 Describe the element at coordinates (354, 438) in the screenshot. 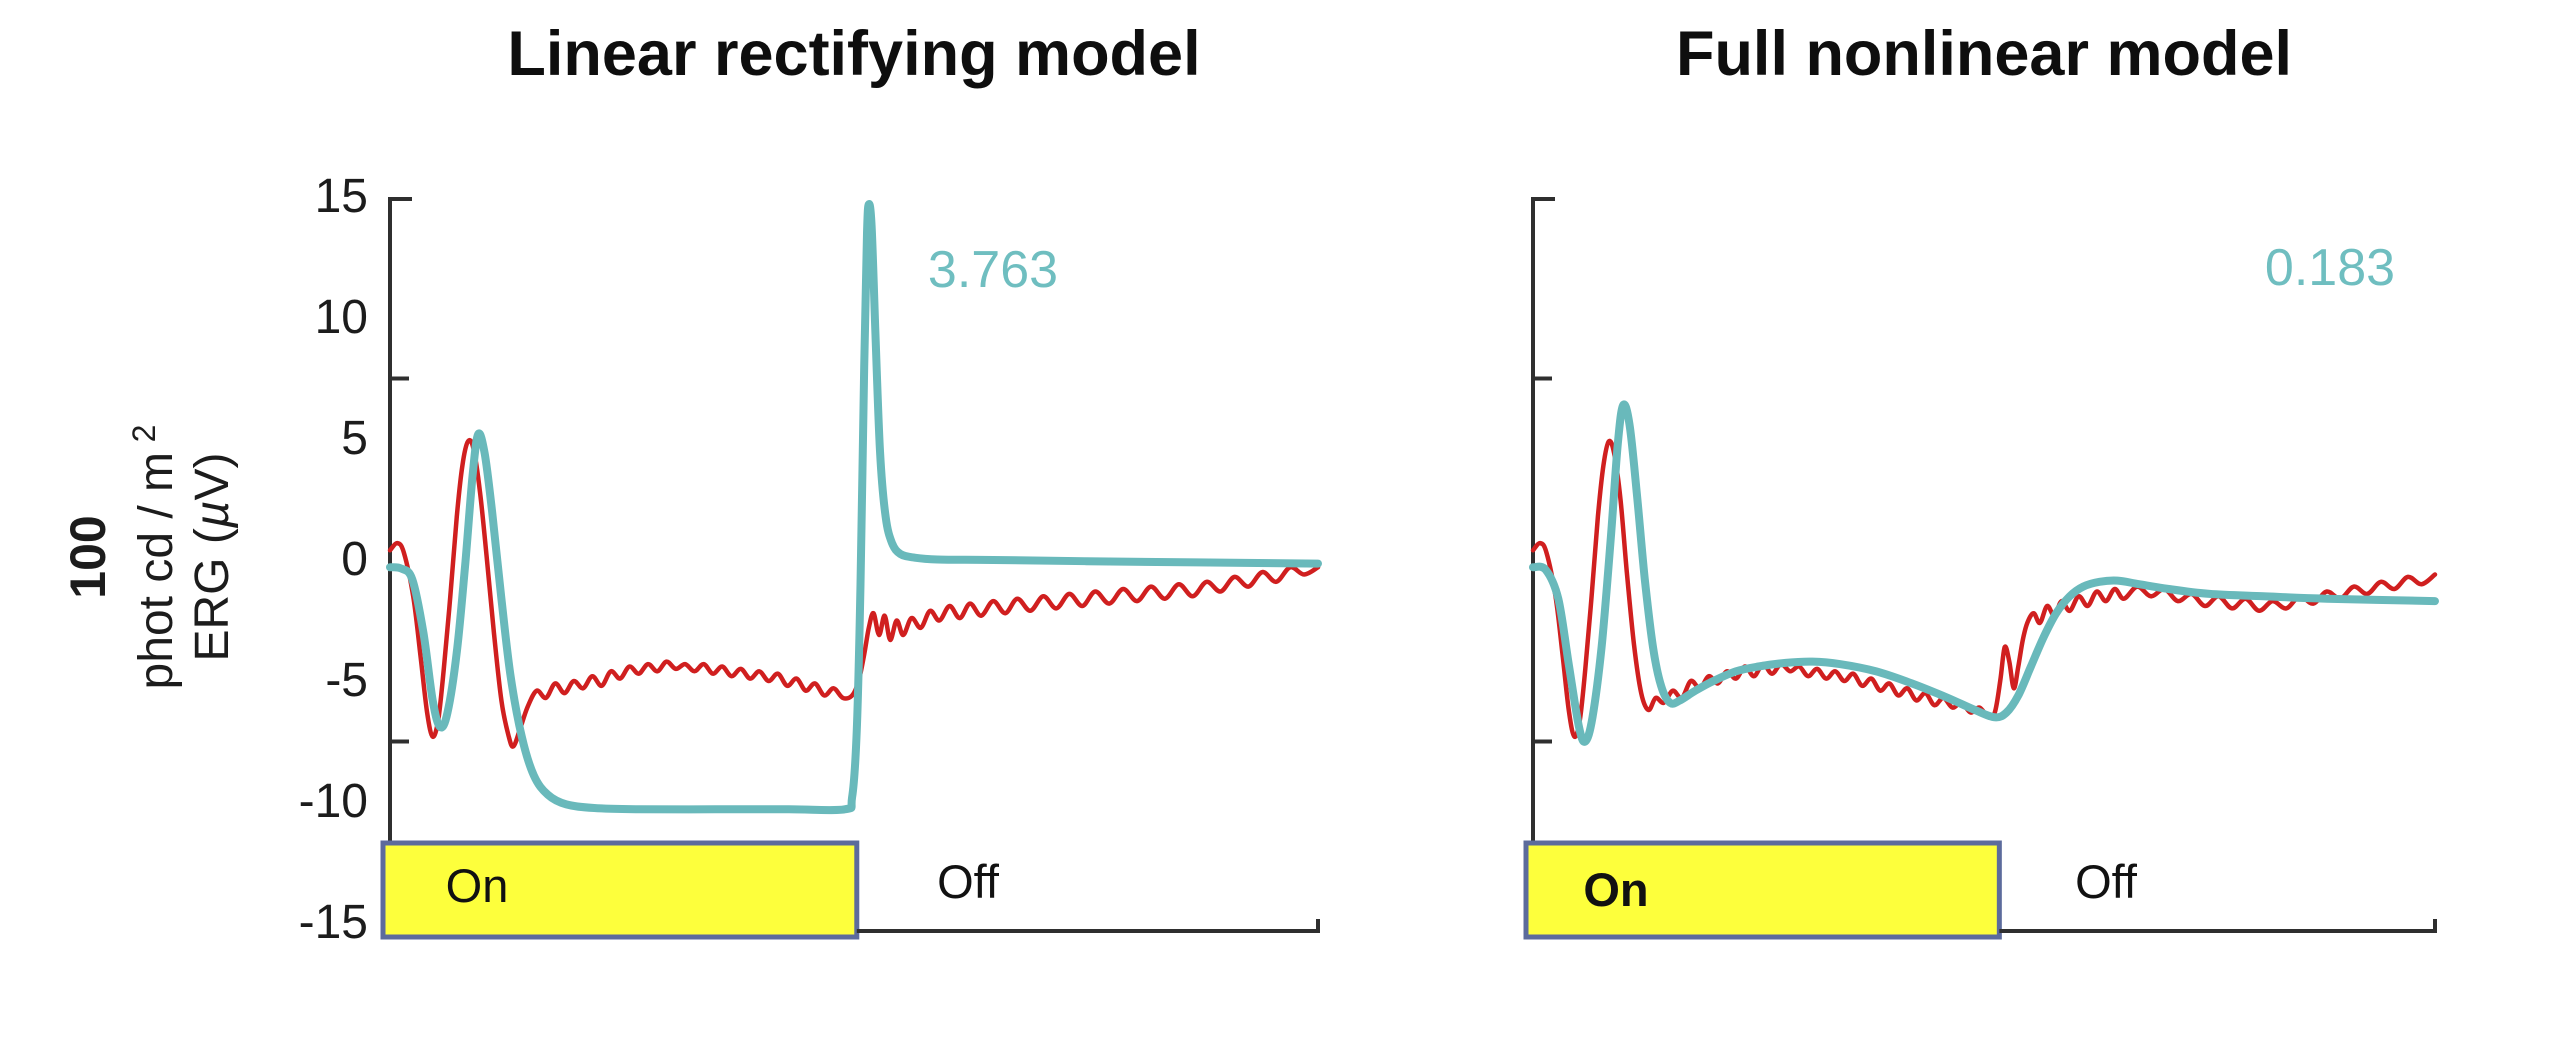

I see `y-tick-label: 5` at that location.